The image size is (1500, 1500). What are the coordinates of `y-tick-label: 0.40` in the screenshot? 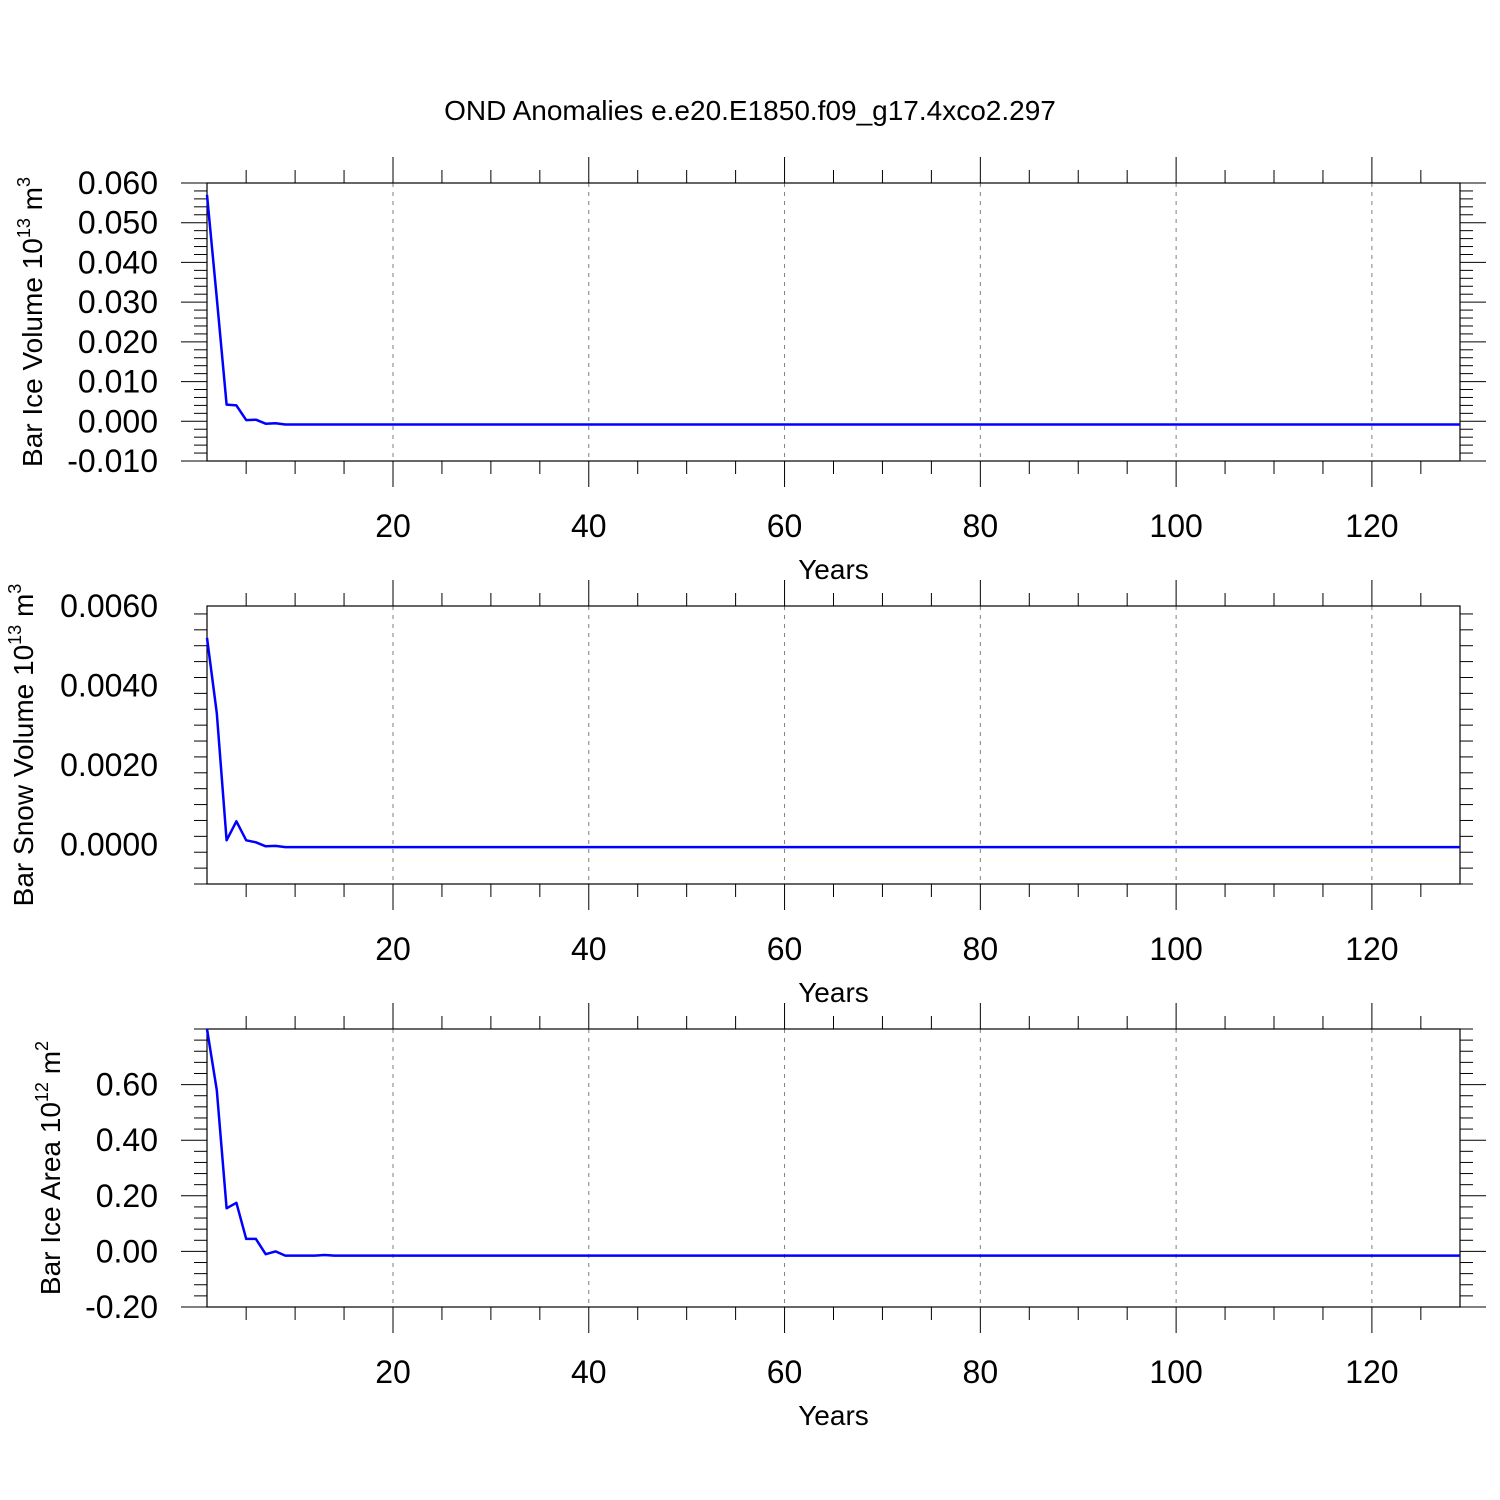 It's located at (127, 1140).